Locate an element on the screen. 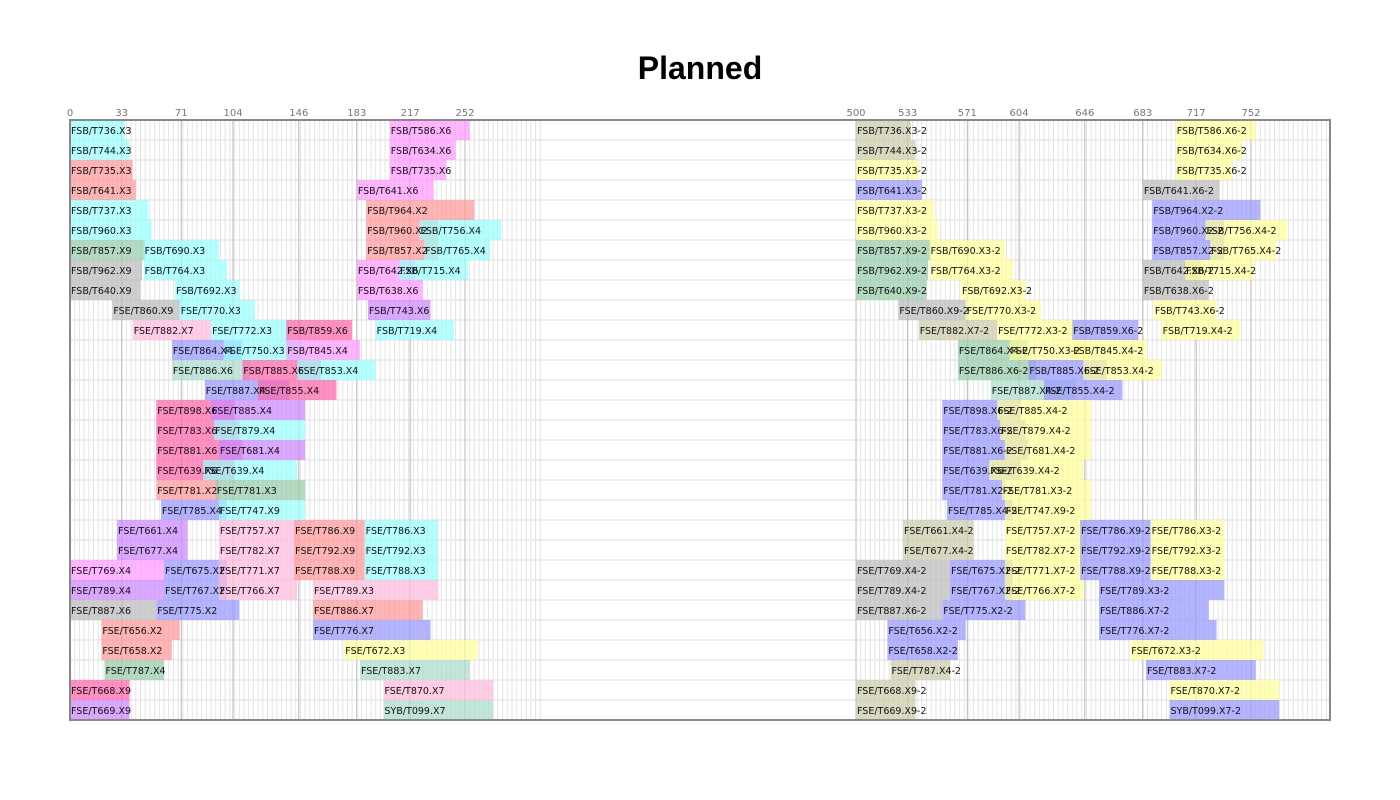  task-label: FSB/T964.X2-2 is located at coordinates (1188, 211).